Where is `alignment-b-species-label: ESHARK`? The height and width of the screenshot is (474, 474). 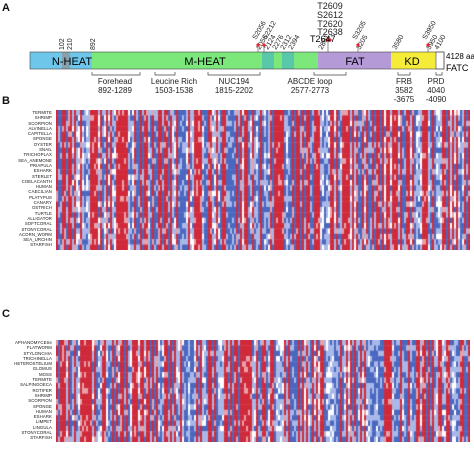
alignment-b-species-label: ESHARK is located at coordinates (42, 171).